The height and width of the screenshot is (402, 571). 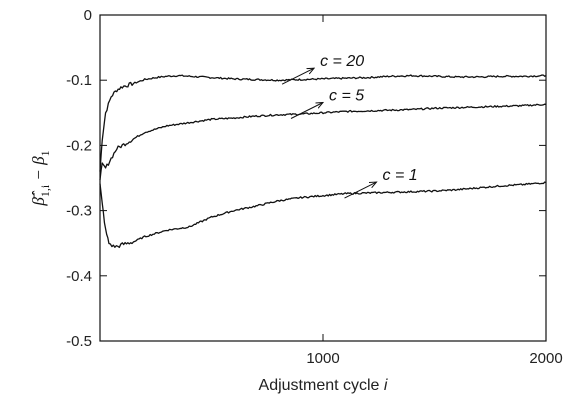 I want to click on annotation-label-2: c = 5, so click(x=346, y=95).